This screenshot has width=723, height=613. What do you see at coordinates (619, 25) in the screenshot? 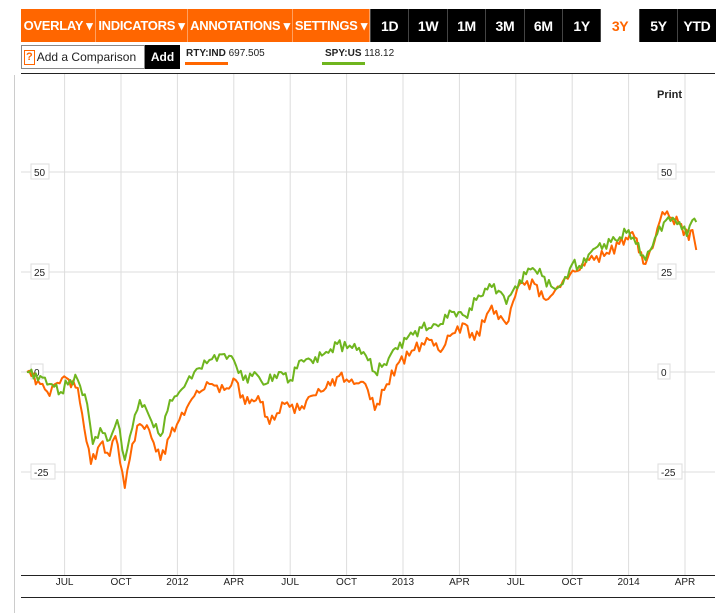
I see `range-3y: 3Y` at bounding box center [619, 25].